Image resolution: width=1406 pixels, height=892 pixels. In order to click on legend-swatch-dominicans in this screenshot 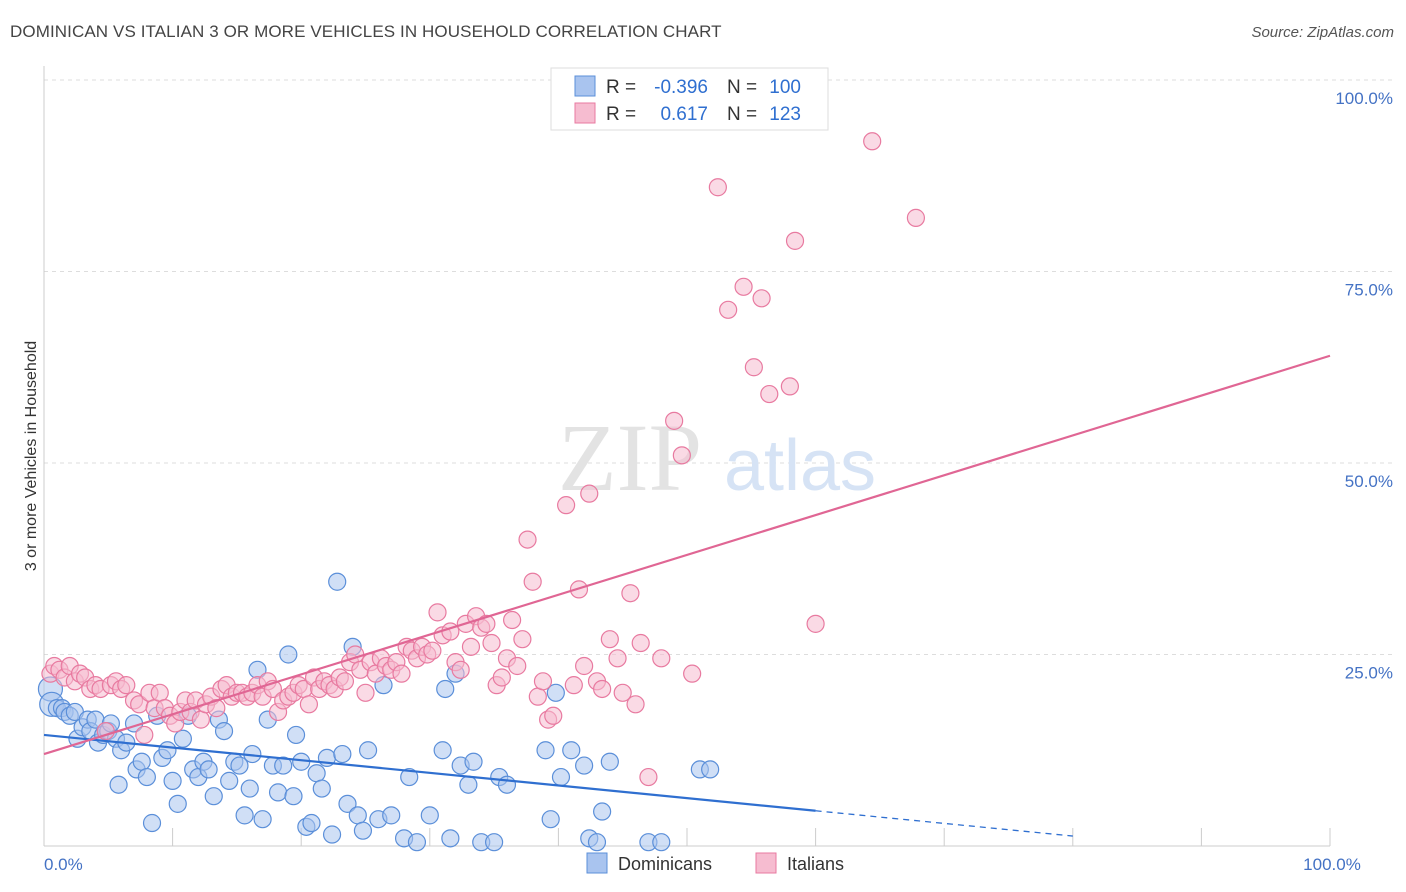, I will do `click(585, 86)`.